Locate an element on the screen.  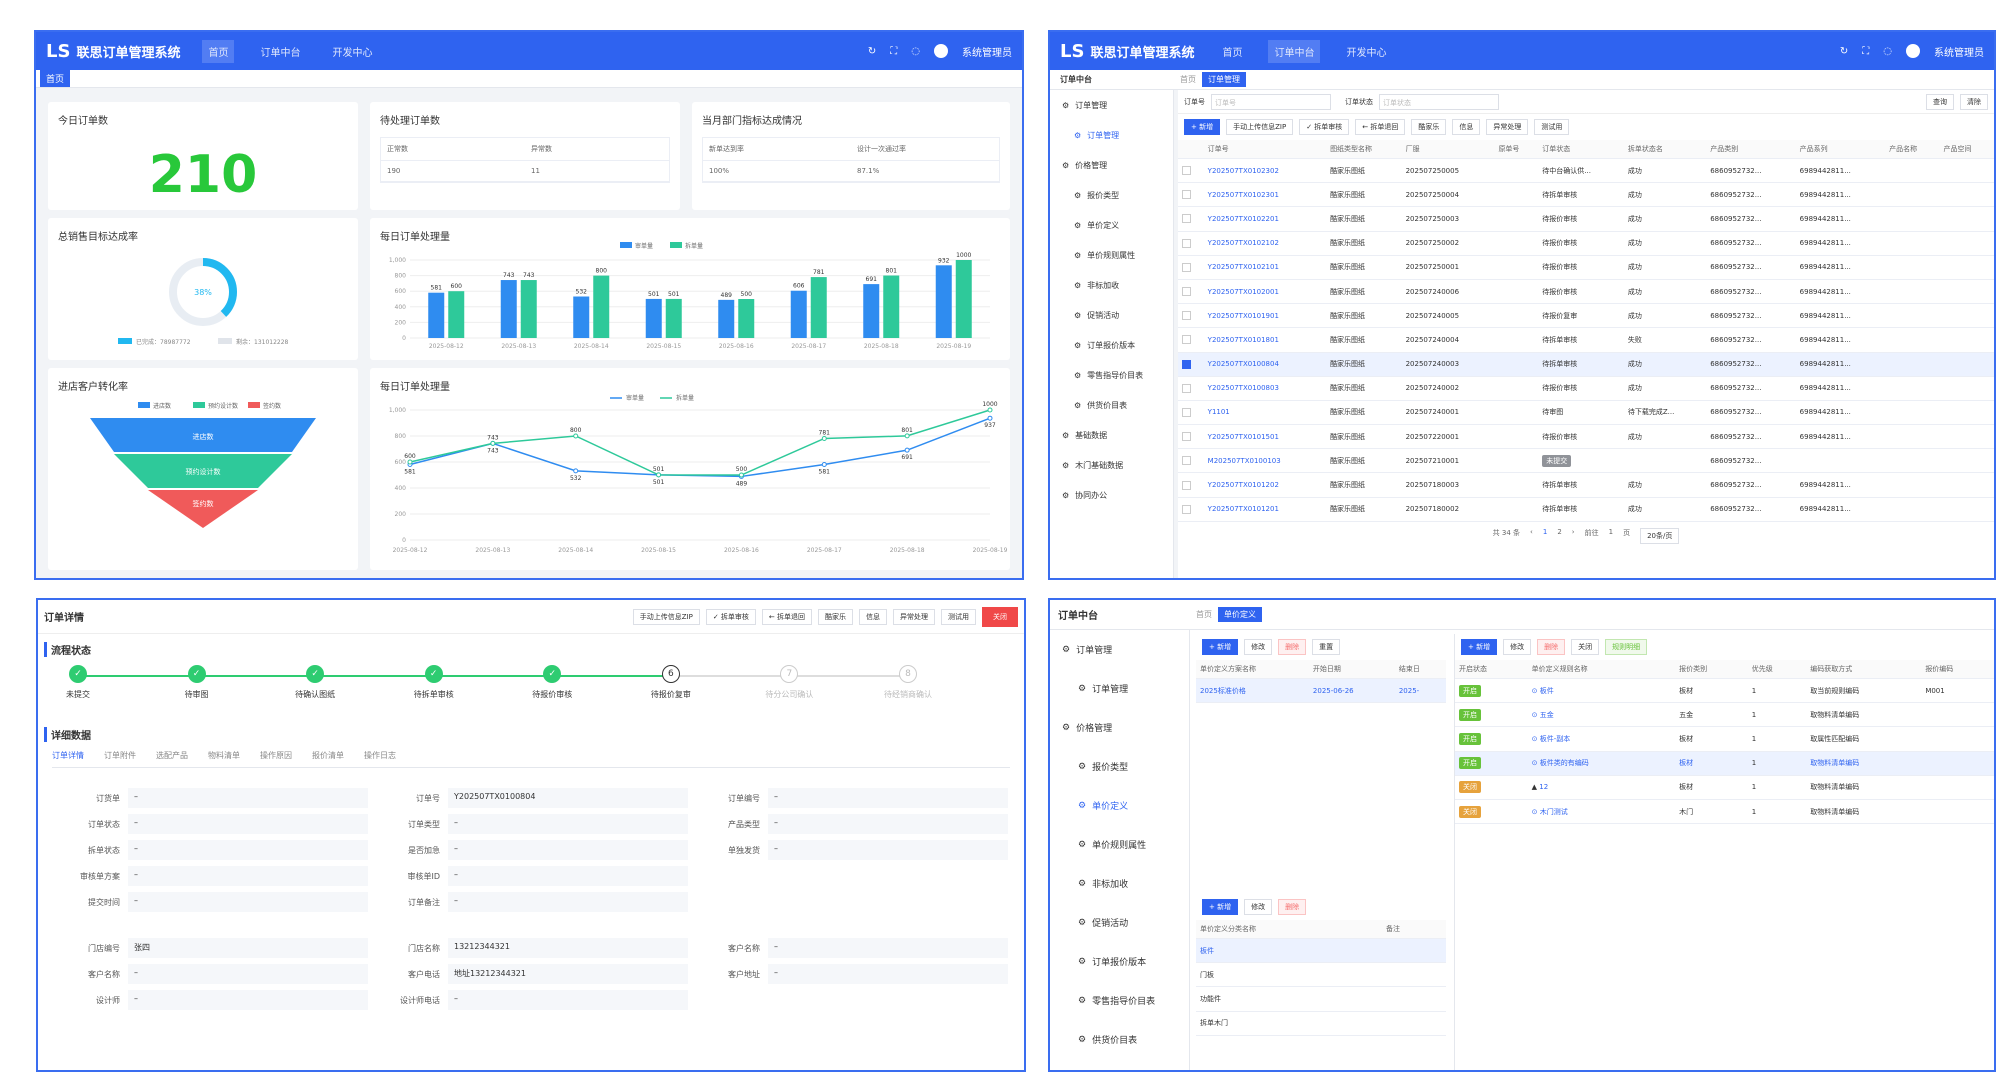
rule-name: 板件类的有编码 is located at coordinates (1564, 763).